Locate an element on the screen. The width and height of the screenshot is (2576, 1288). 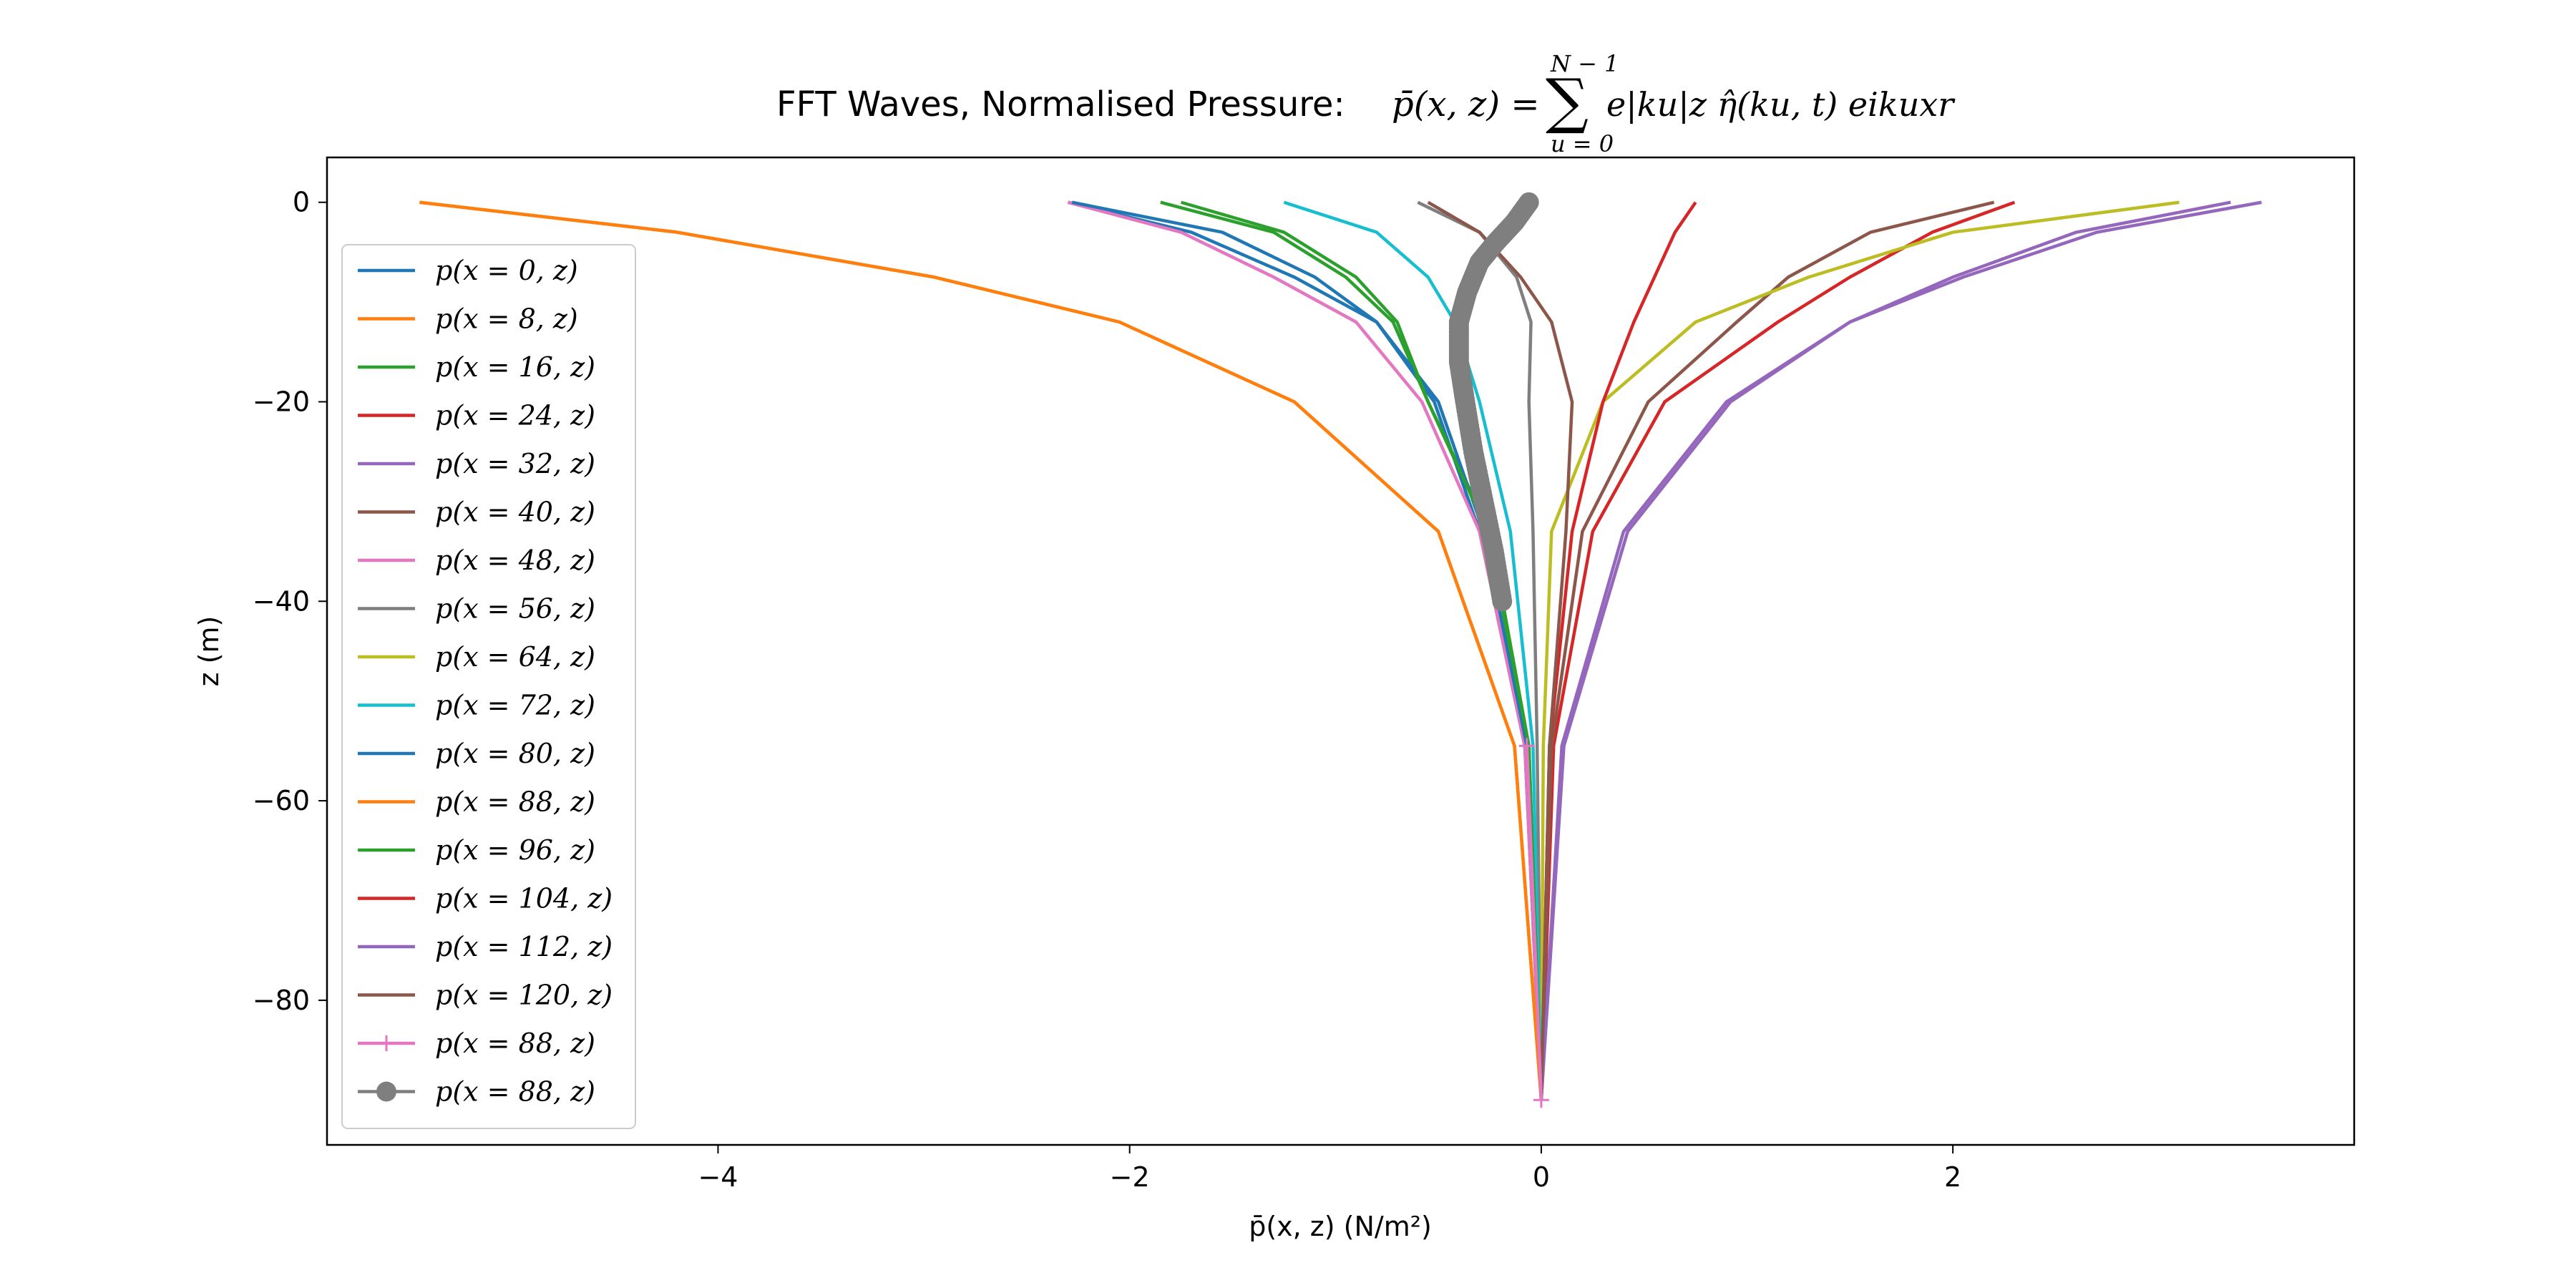
y-axis-label: z (m) is located at coordinates (209, 651).